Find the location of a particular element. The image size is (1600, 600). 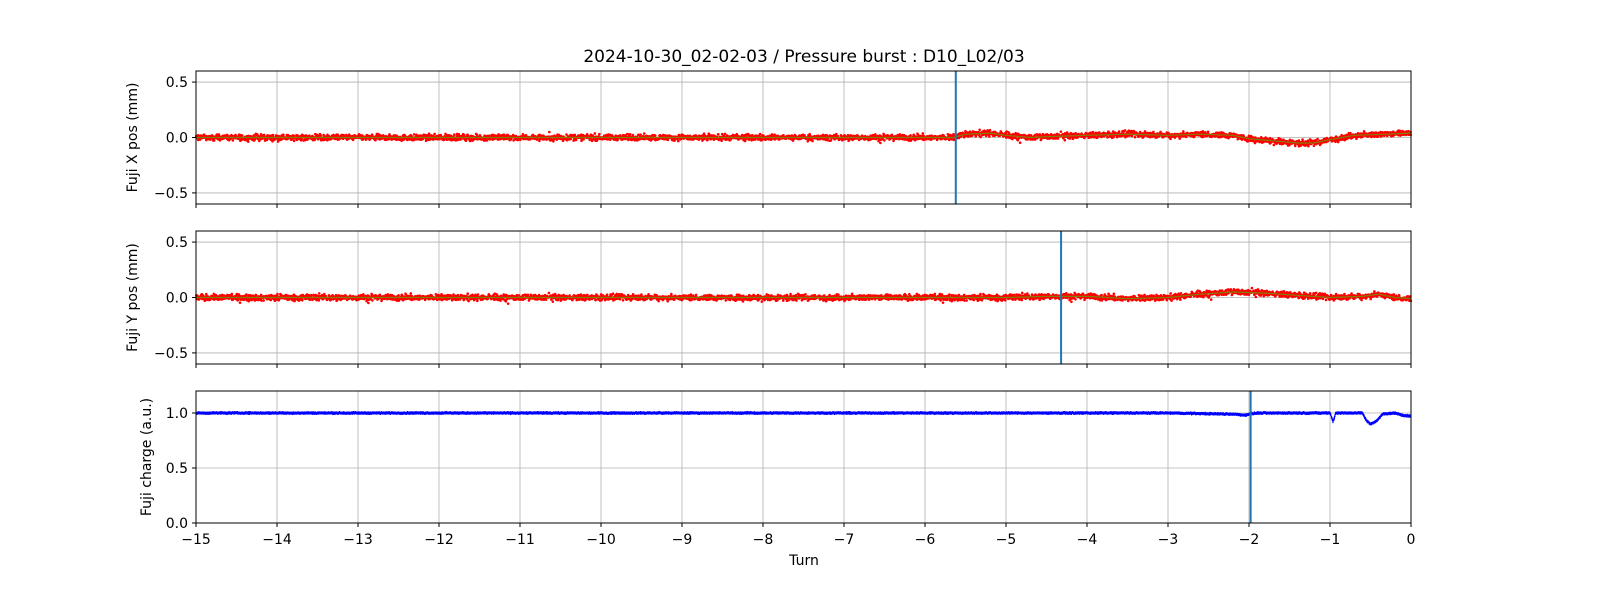

data-points-series is located at coordinates (803, 295).